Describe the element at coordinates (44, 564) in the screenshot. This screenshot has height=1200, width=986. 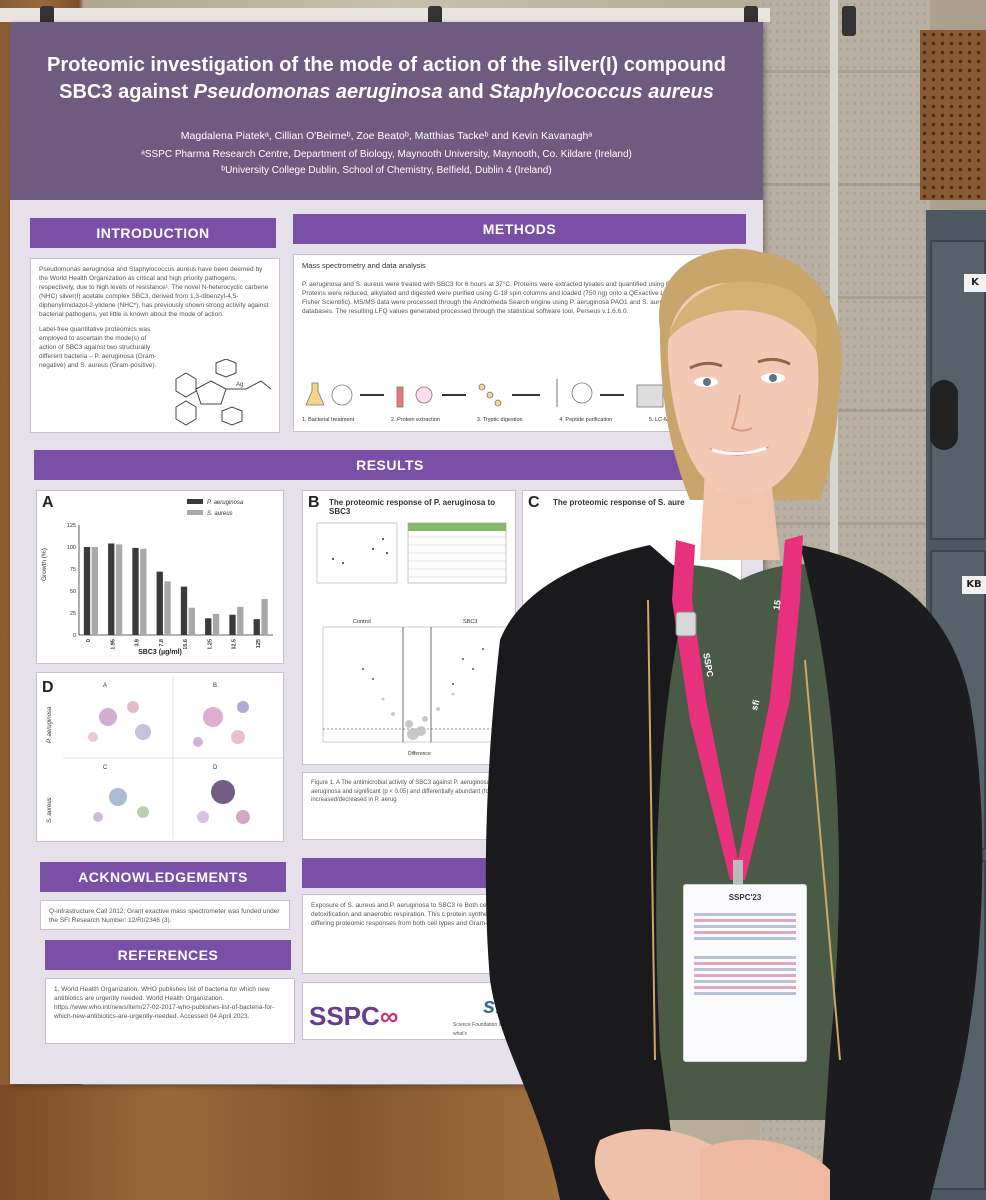
I see `chart-ylabel: Growth (%)` at that location.